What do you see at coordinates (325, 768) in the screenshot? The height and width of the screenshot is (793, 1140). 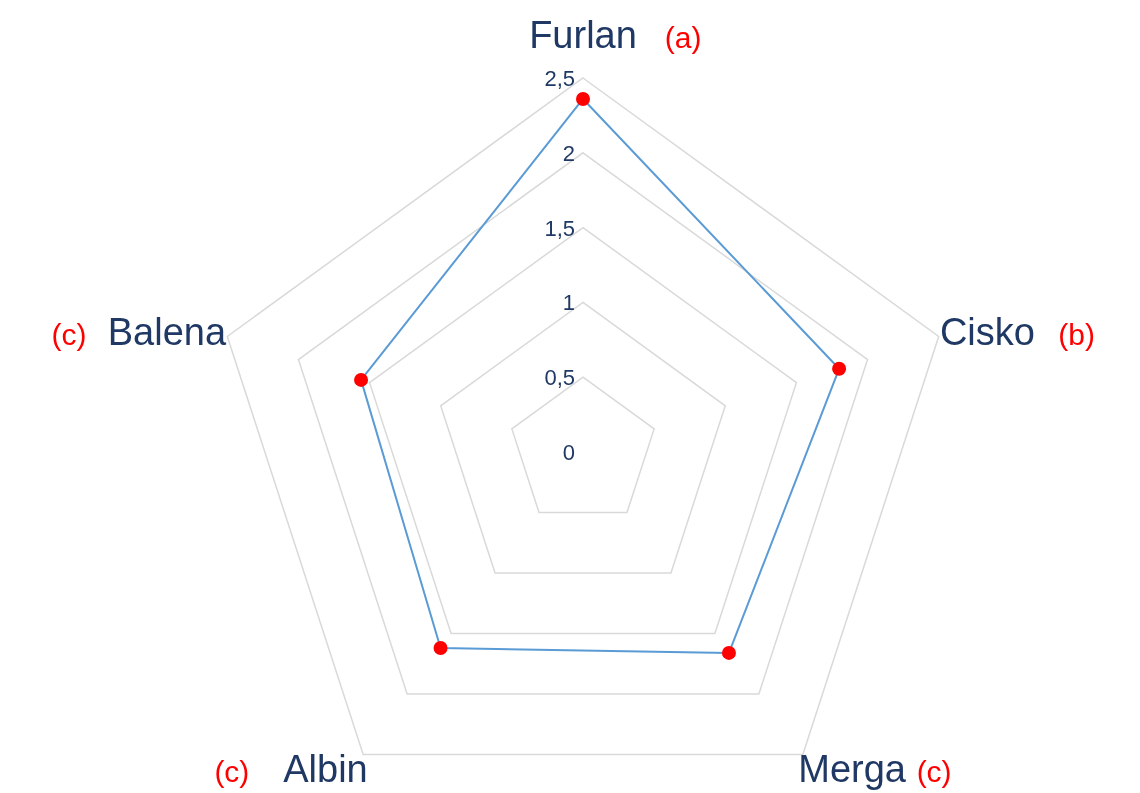 I see `spoke-label: Albin` at bounding box center [325, 768].